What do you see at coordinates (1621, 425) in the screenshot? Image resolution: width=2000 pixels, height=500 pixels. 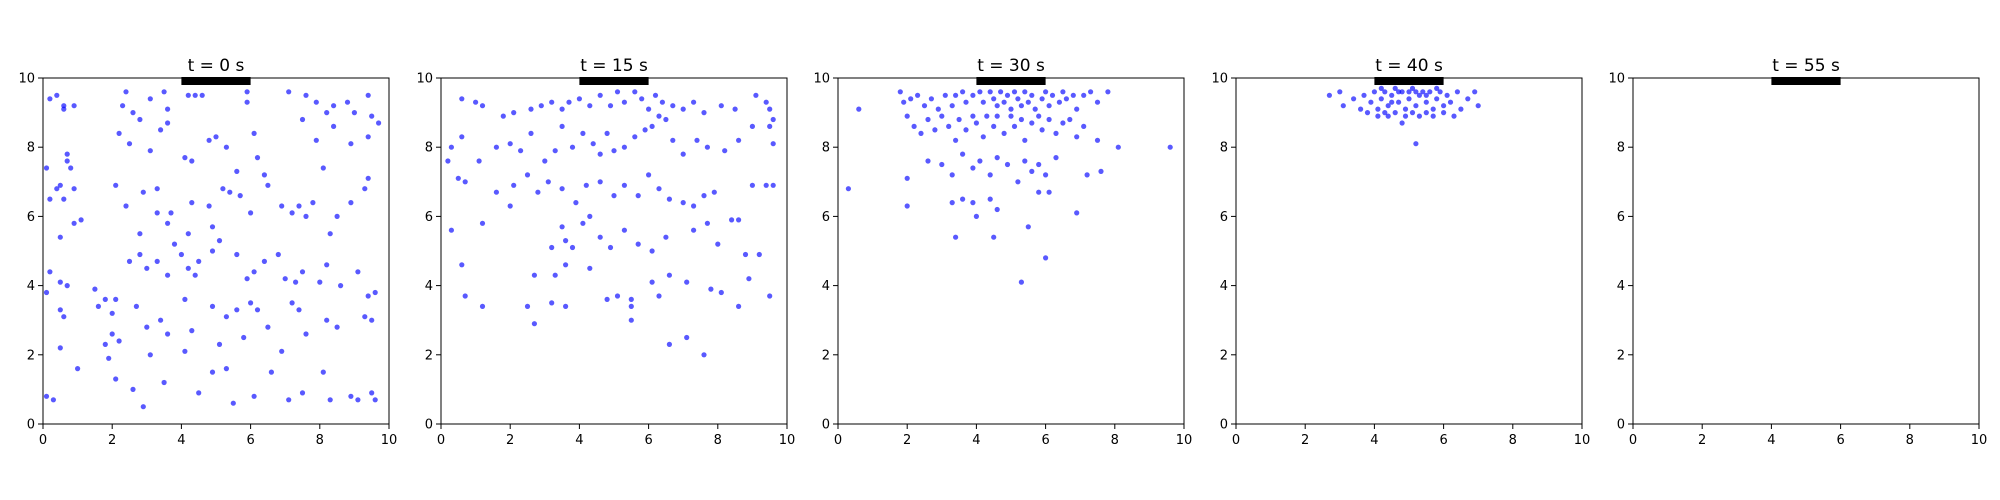 I see `y-tick-label: 0` at bounding box center [1621, 425].